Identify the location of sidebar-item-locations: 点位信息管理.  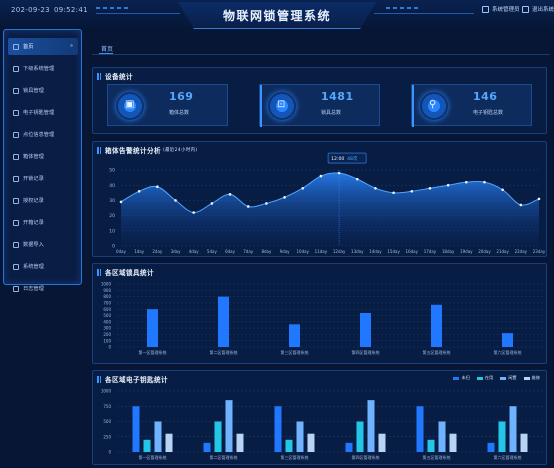
(43, 134).